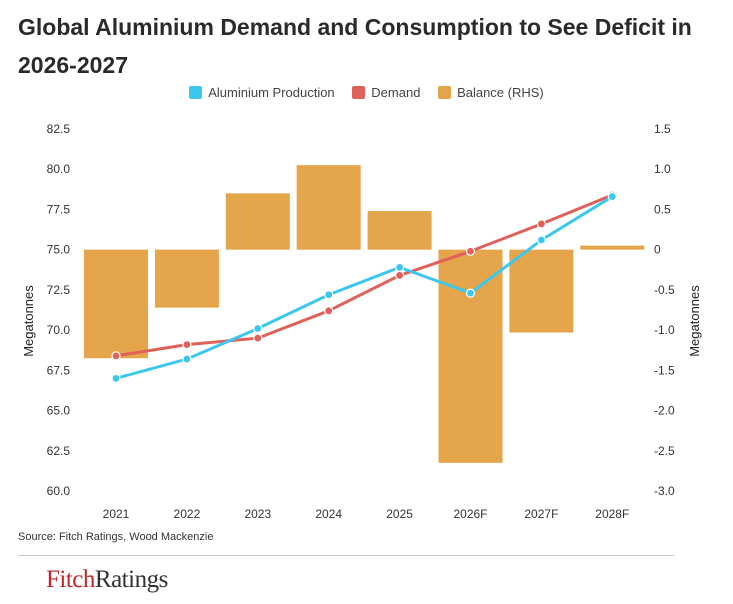 The width and height of the screenshot is (733, 604). What do you see at coordinates (59, 491) in the screenshot?
I see `y-left-tick-label: 60.0` at bounding box center [59, 491].